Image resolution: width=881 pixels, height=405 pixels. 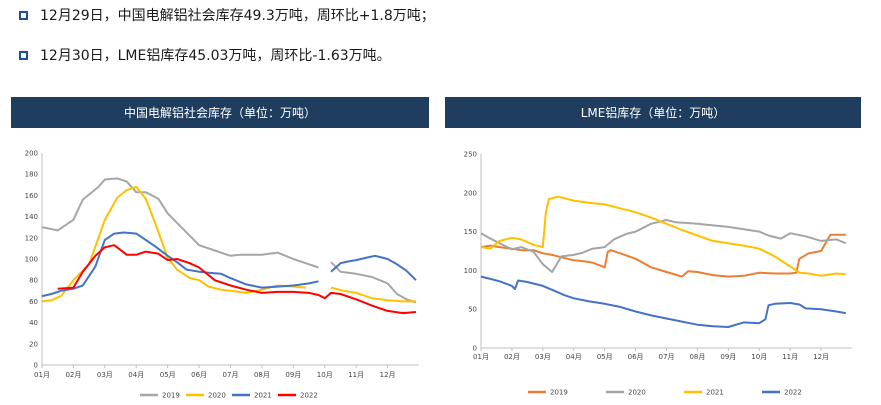 What do you see at coordinates (33, 302) in the screenshot?
I see `y-tick-label: 60` at bounding box center [33, 302].